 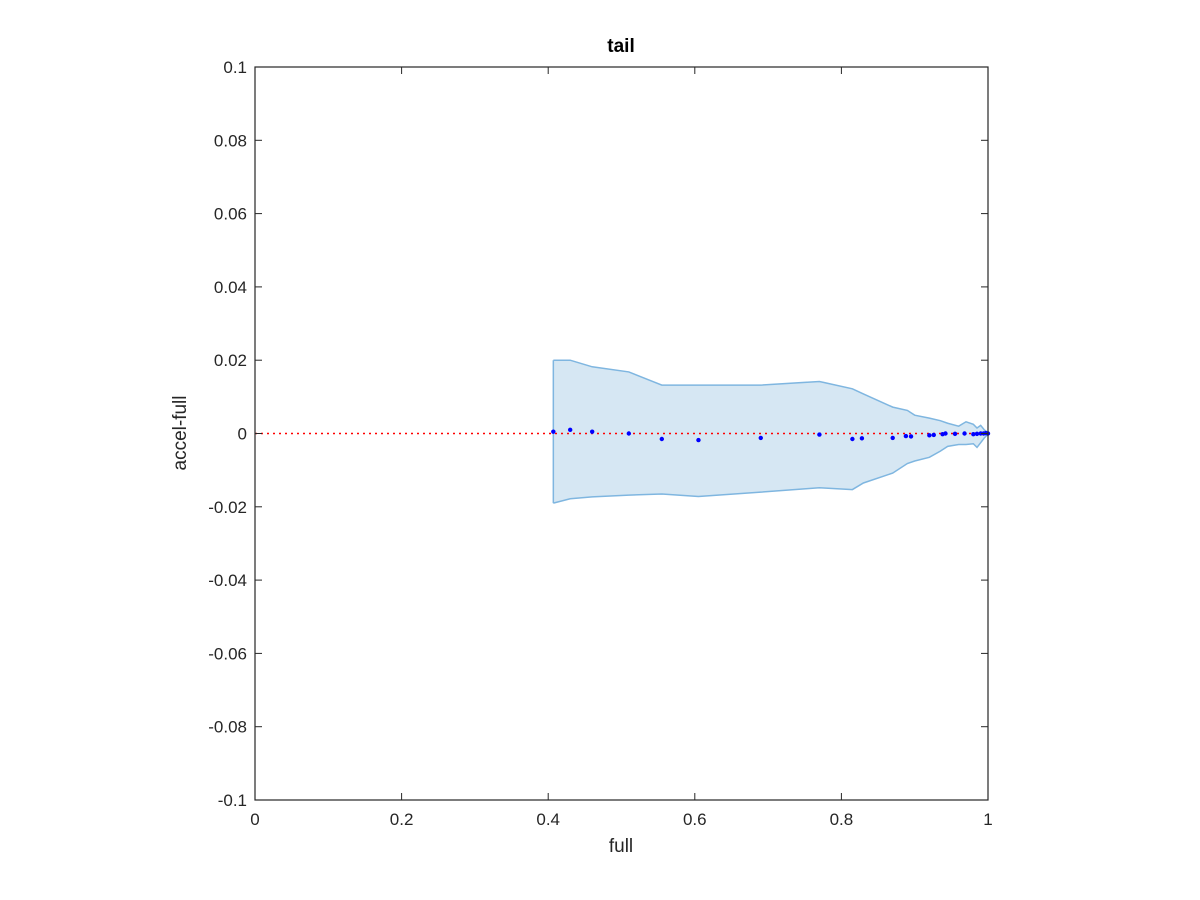 I want to click on x-axis-label: full, so click(x=621, y=846).